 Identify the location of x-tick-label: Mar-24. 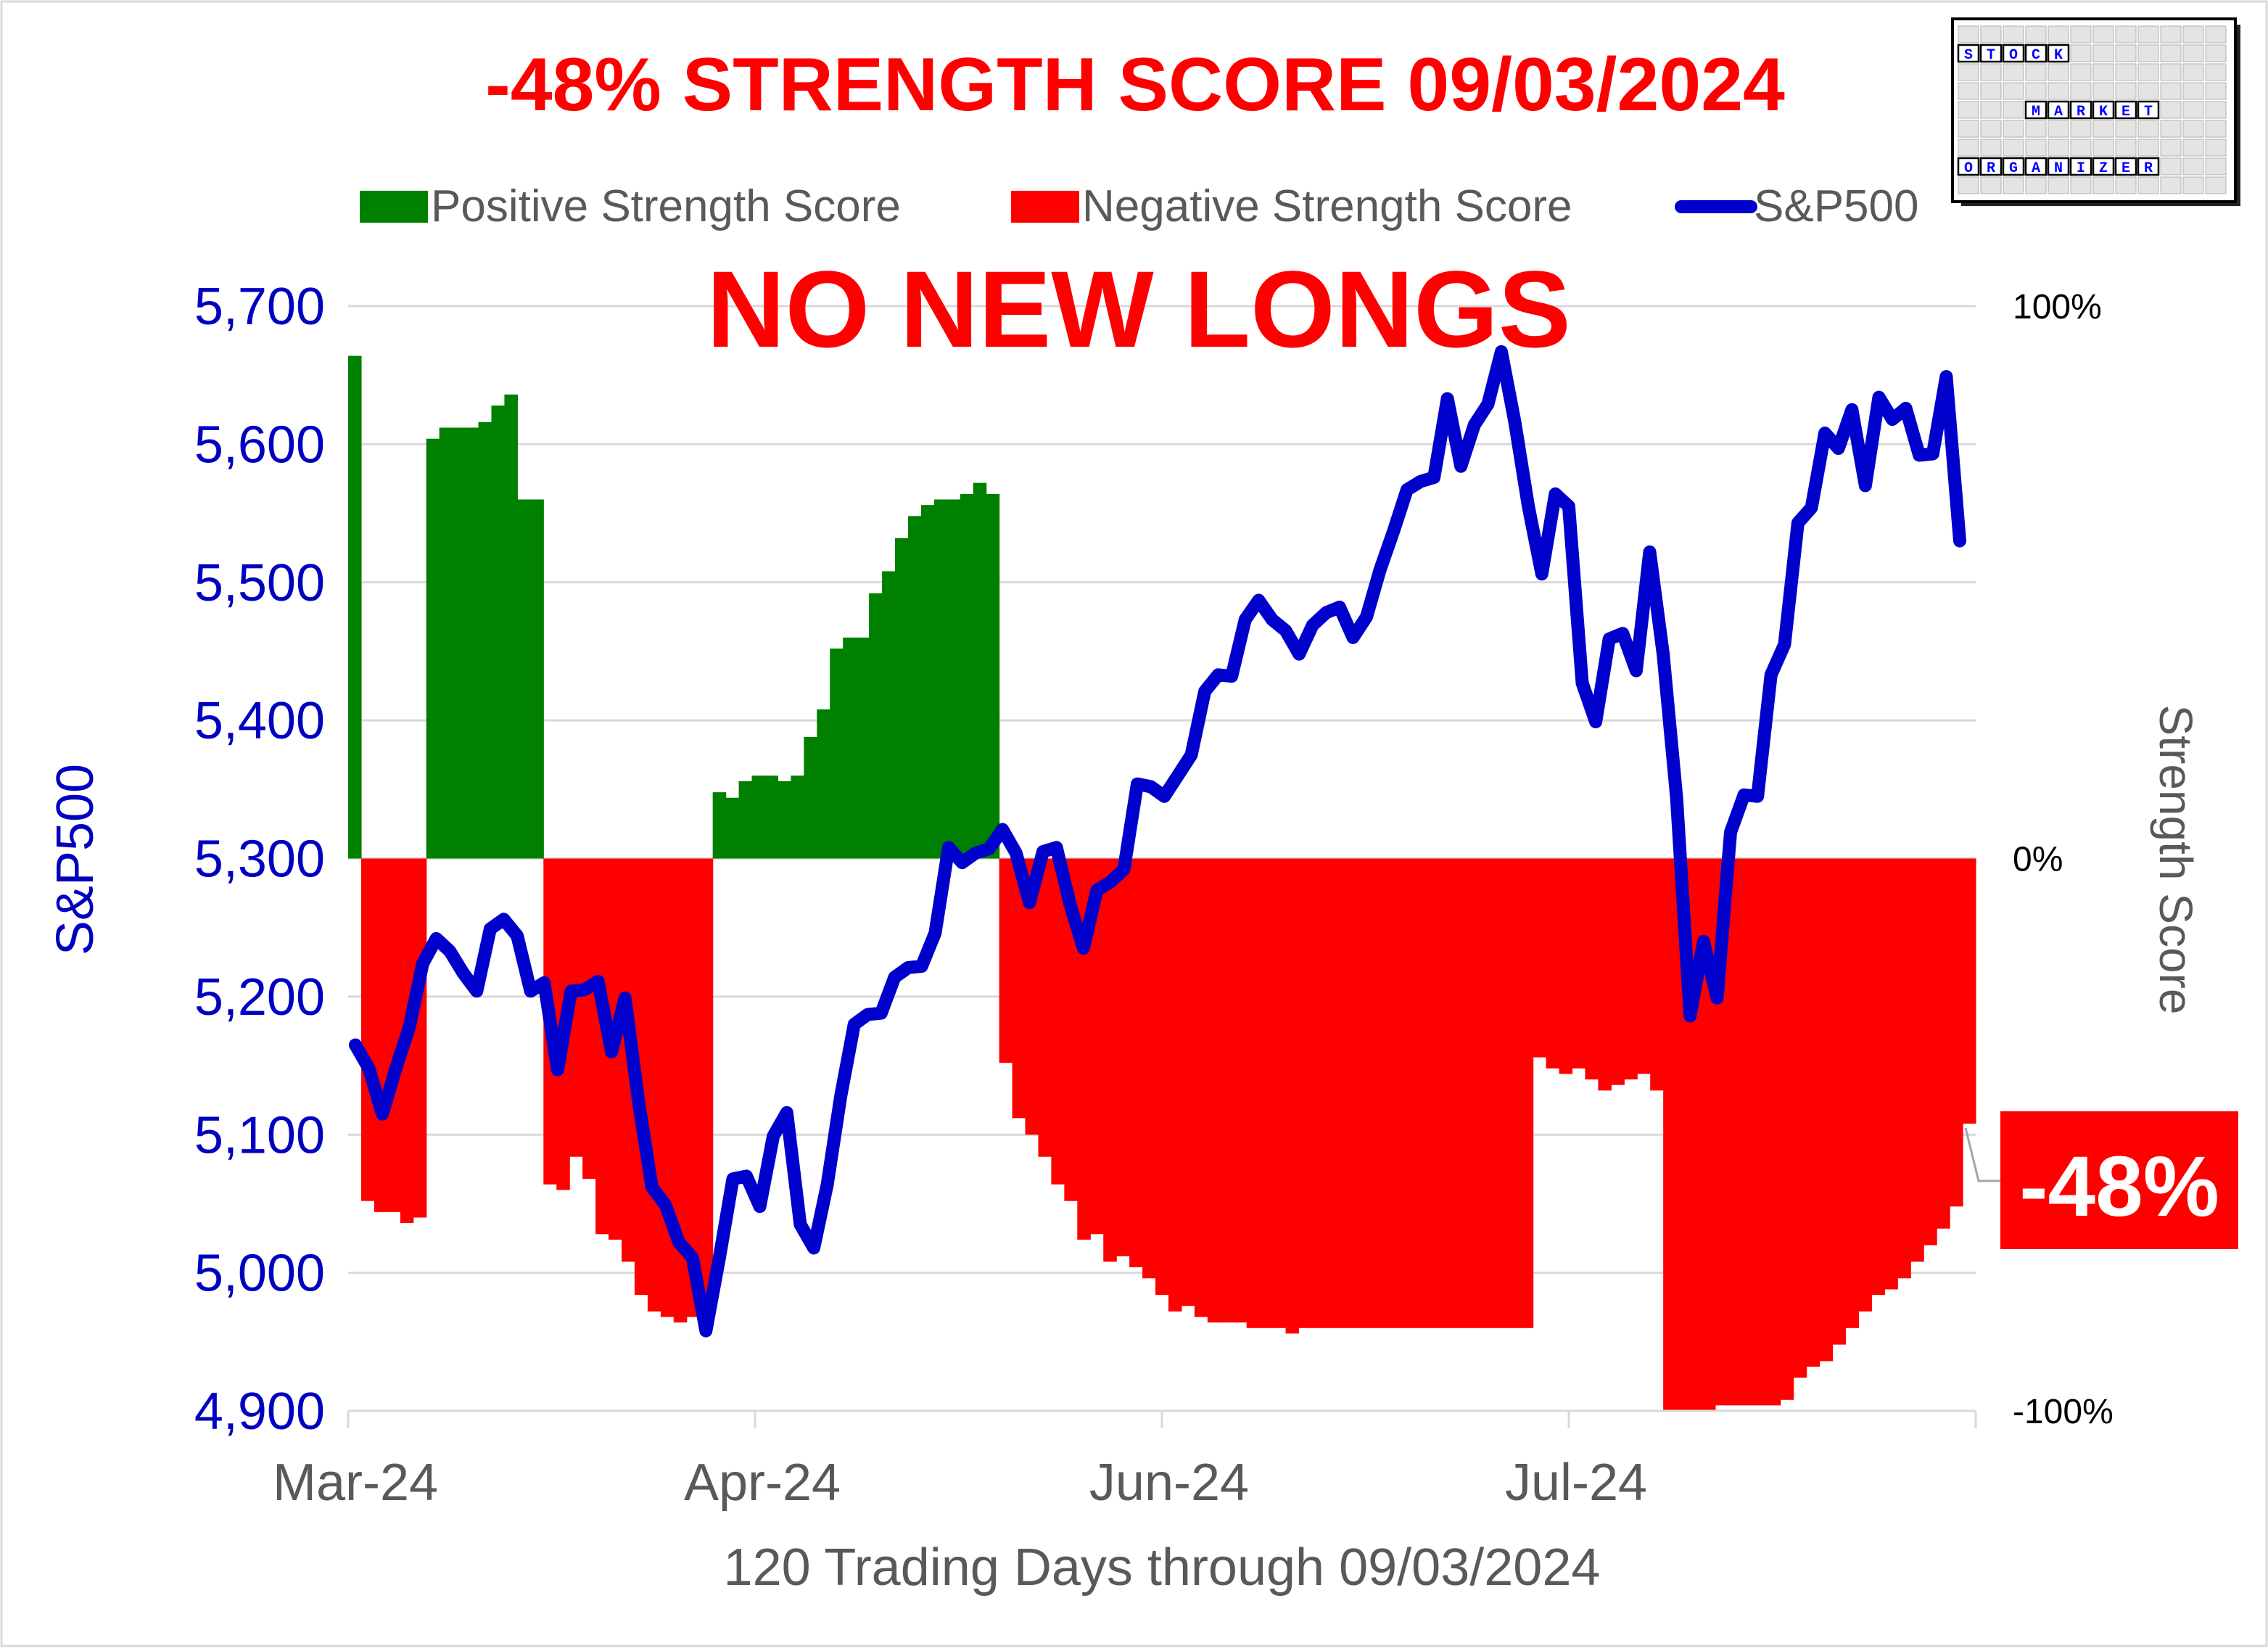
(355, 1483).